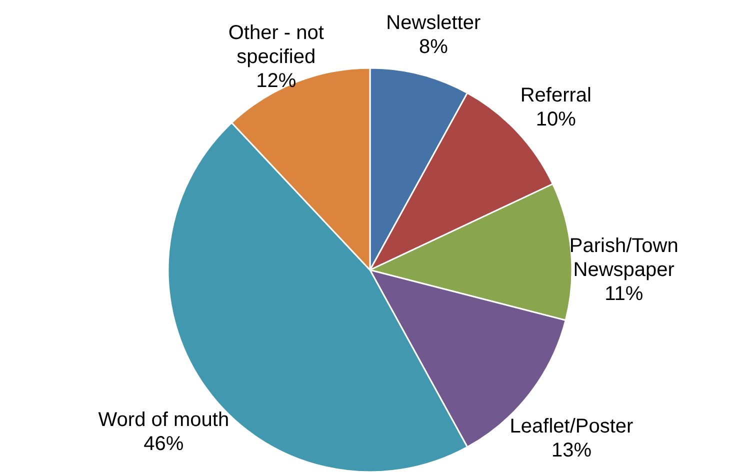 The height and width of the screenshot is (475, 741). I want to click on slice-label: Newsletter, so click(433, 23).